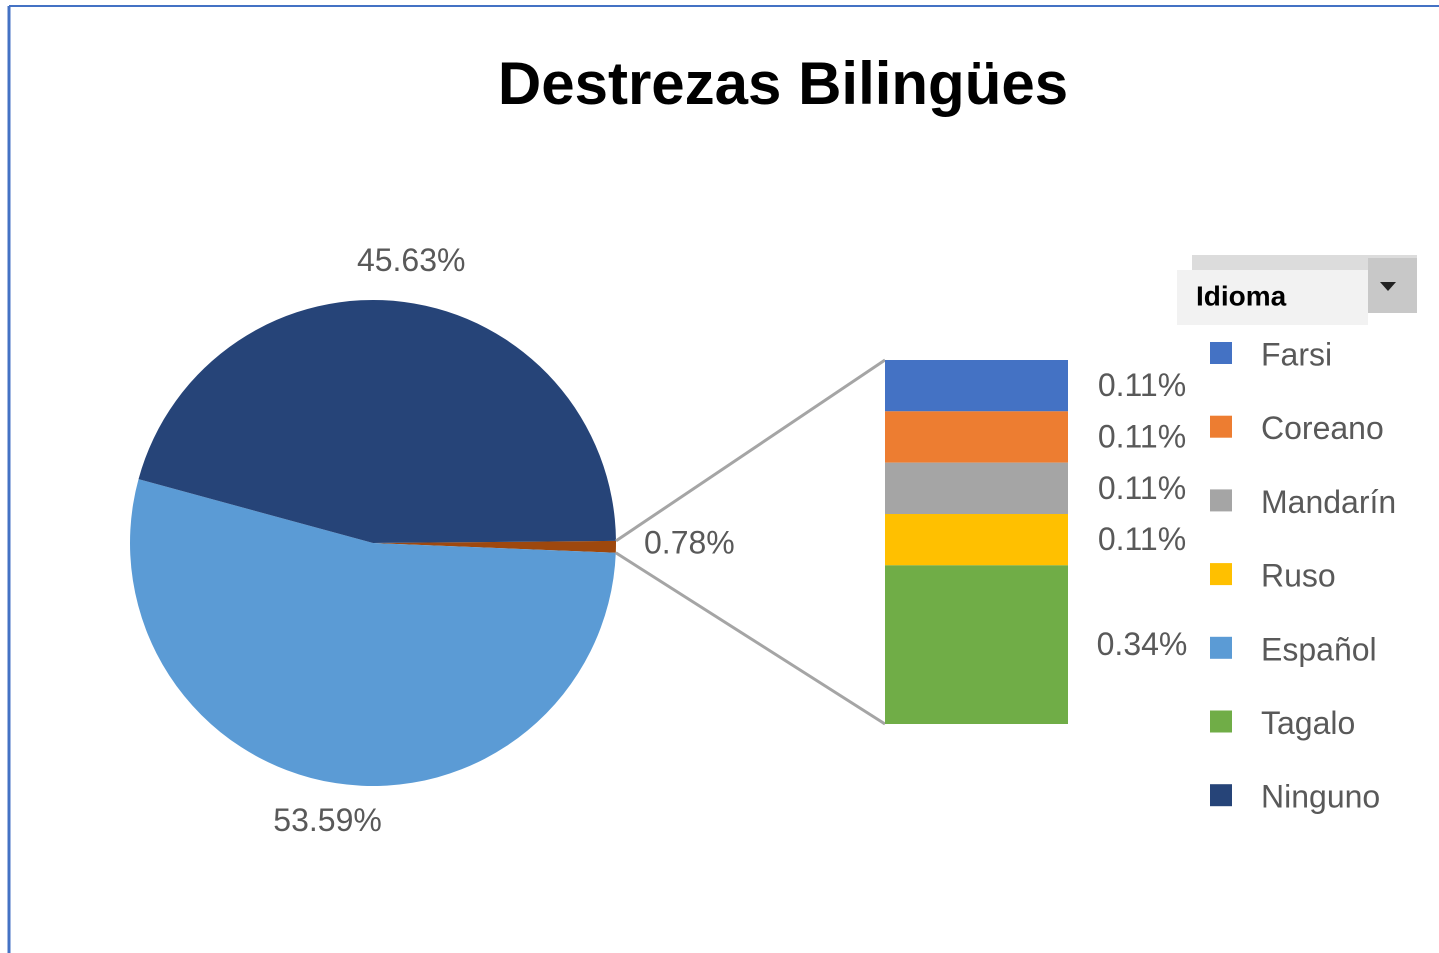  Describe the element at coordinates (783, 83) in the screenshot. I see `chart-title: Destrezas Bilingües` at that location.